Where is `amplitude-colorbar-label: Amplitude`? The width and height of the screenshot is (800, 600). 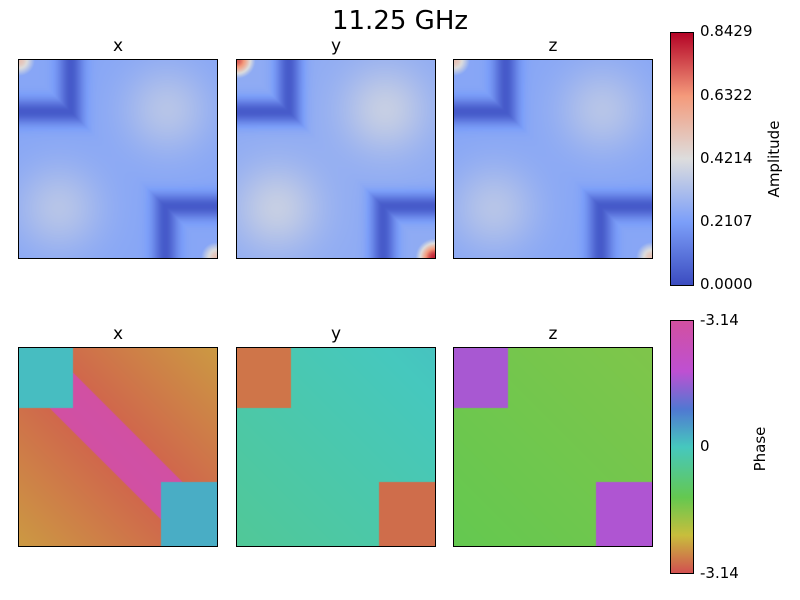 amplitude-colorbar-label: Amplitude is located at coordinates (774, 159).